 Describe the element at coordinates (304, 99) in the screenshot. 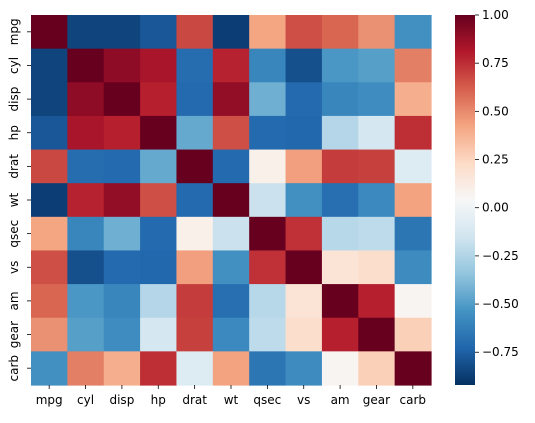

I see `heatmap-cell-disp-vs` at that location.